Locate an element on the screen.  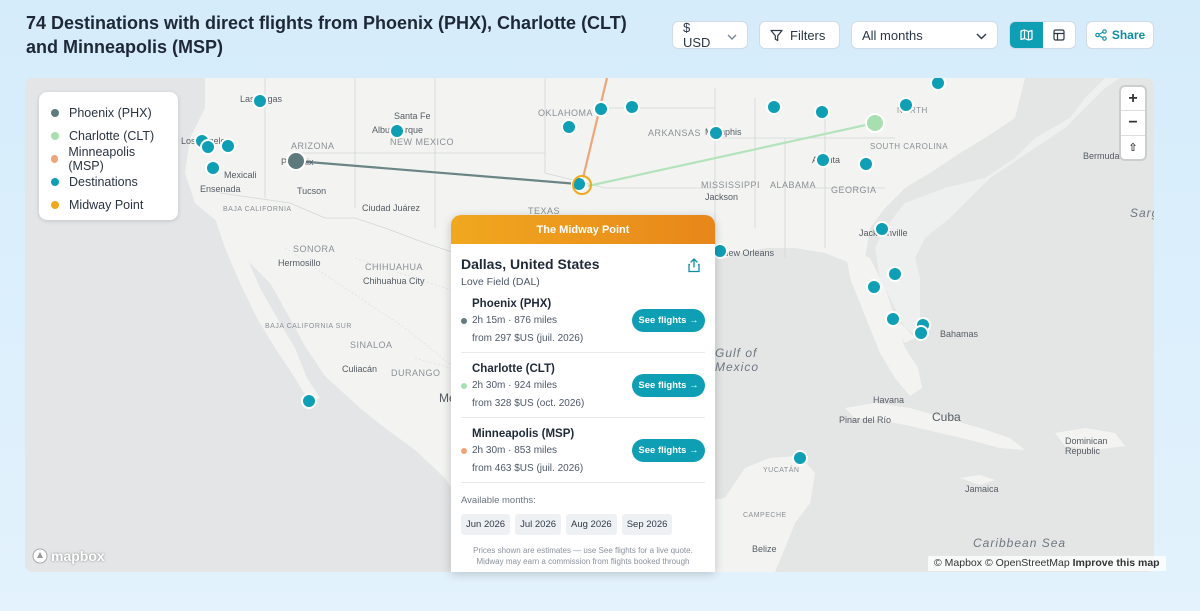
currency-select: $ USD is located at coordinates (710, 35).